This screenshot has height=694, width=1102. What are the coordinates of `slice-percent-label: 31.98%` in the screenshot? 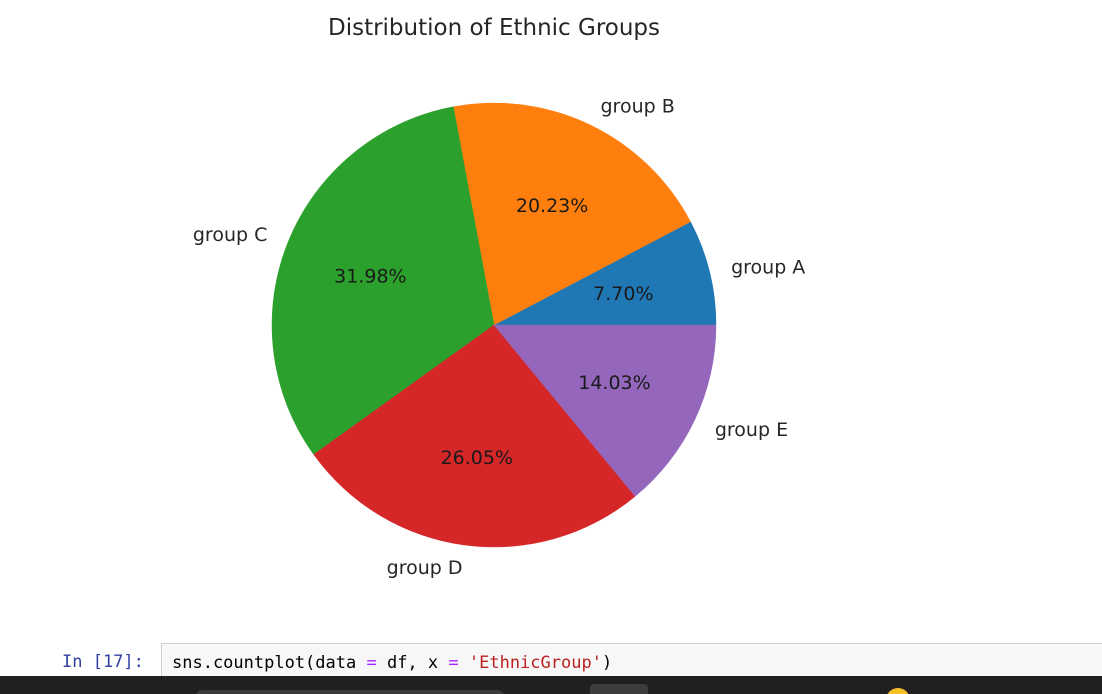 It's located at (370, 276).